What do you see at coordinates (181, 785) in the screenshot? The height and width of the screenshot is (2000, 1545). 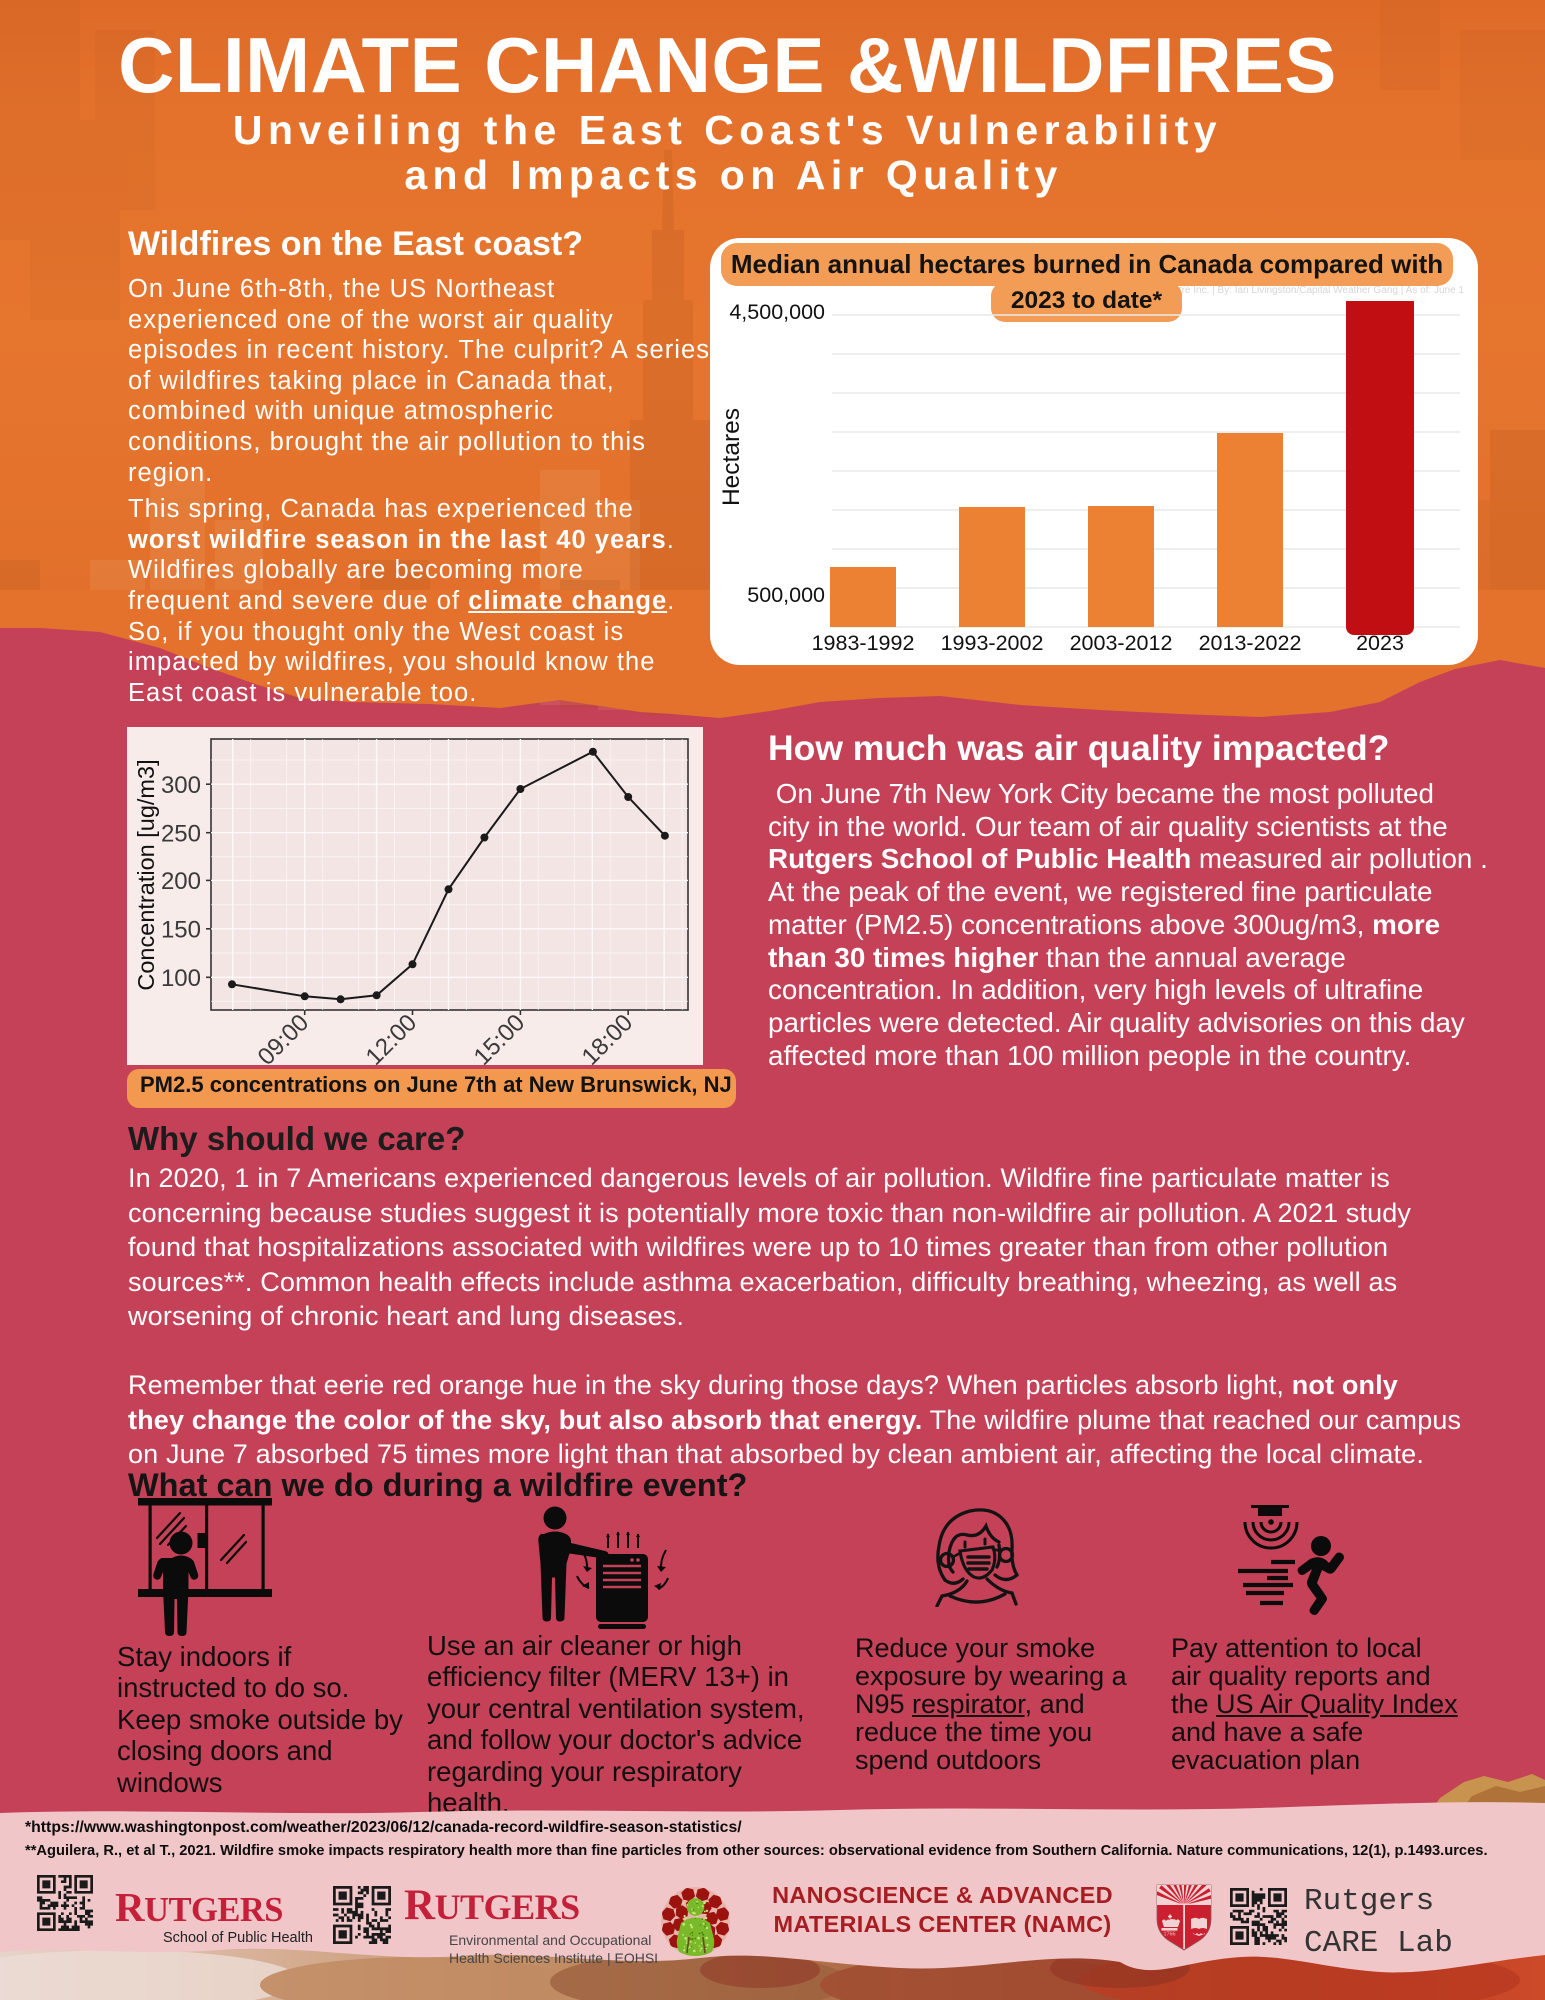 I see `svg-text: 300` at bounding box center [181, 785].